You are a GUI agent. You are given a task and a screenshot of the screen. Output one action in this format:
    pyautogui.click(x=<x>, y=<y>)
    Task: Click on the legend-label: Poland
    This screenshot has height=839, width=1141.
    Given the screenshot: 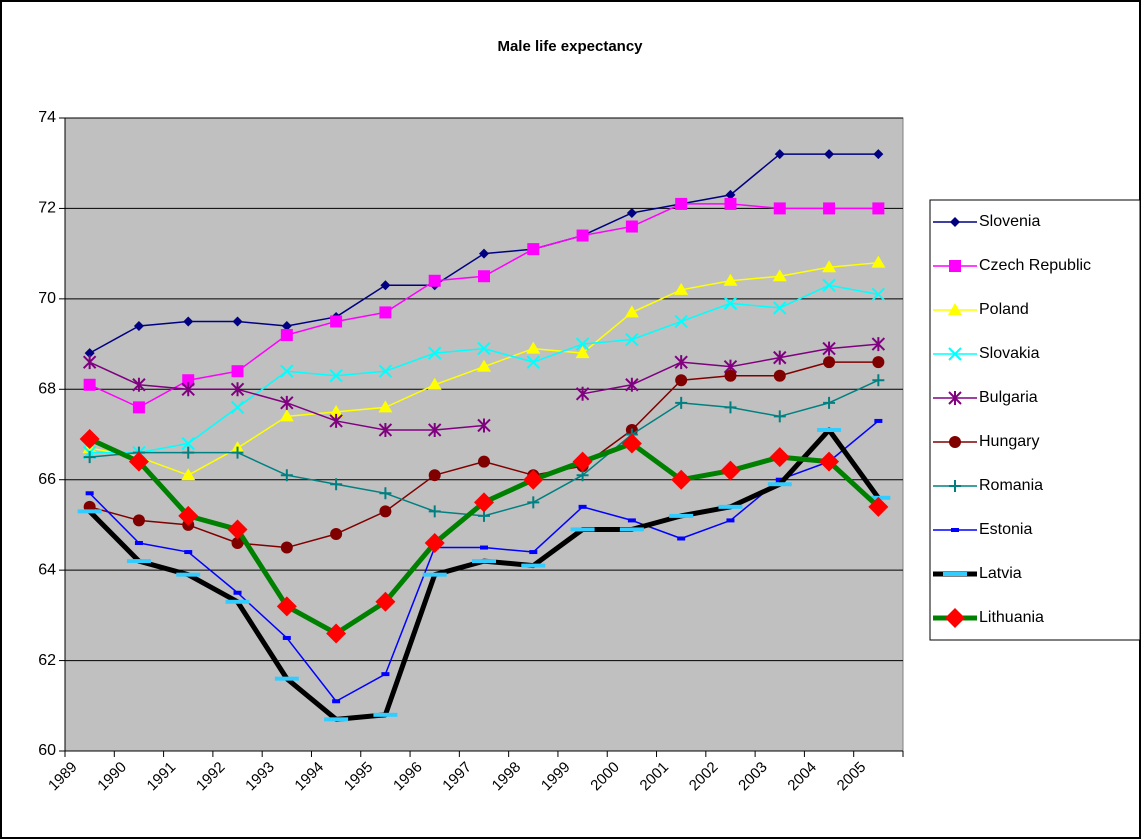 What is the action you would take?
    pyautogui.click(x=1004, y=309)
    